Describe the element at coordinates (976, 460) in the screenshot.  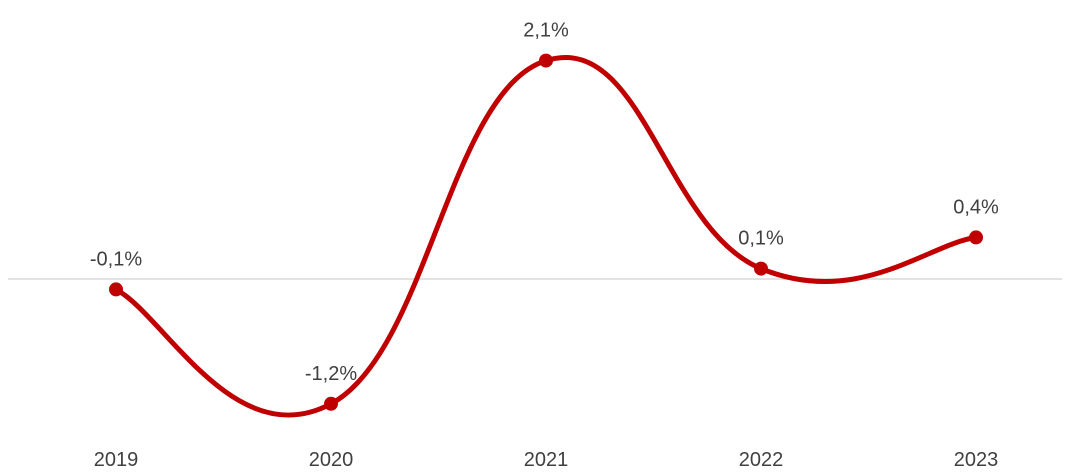
I see `x-tick-label-2023: 2023` at that location.